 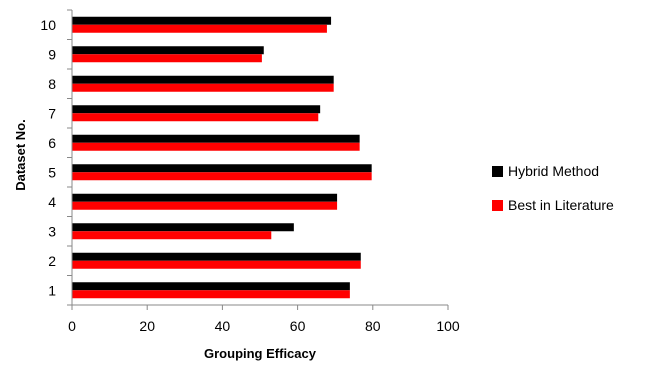 I want to click on y-tick-label: 10, so click(x=48, y=25).